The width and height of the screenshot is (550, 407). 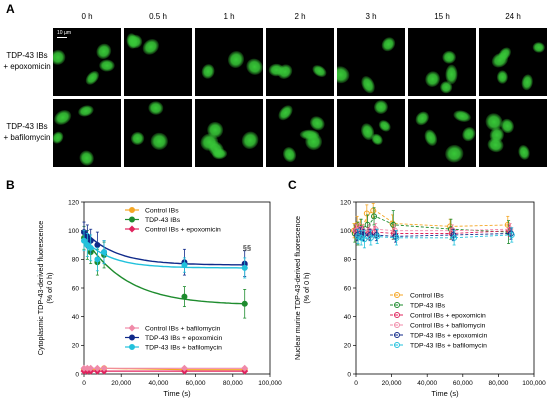 I want to click on y-tick-label: 100, so click(x=345, y=231).